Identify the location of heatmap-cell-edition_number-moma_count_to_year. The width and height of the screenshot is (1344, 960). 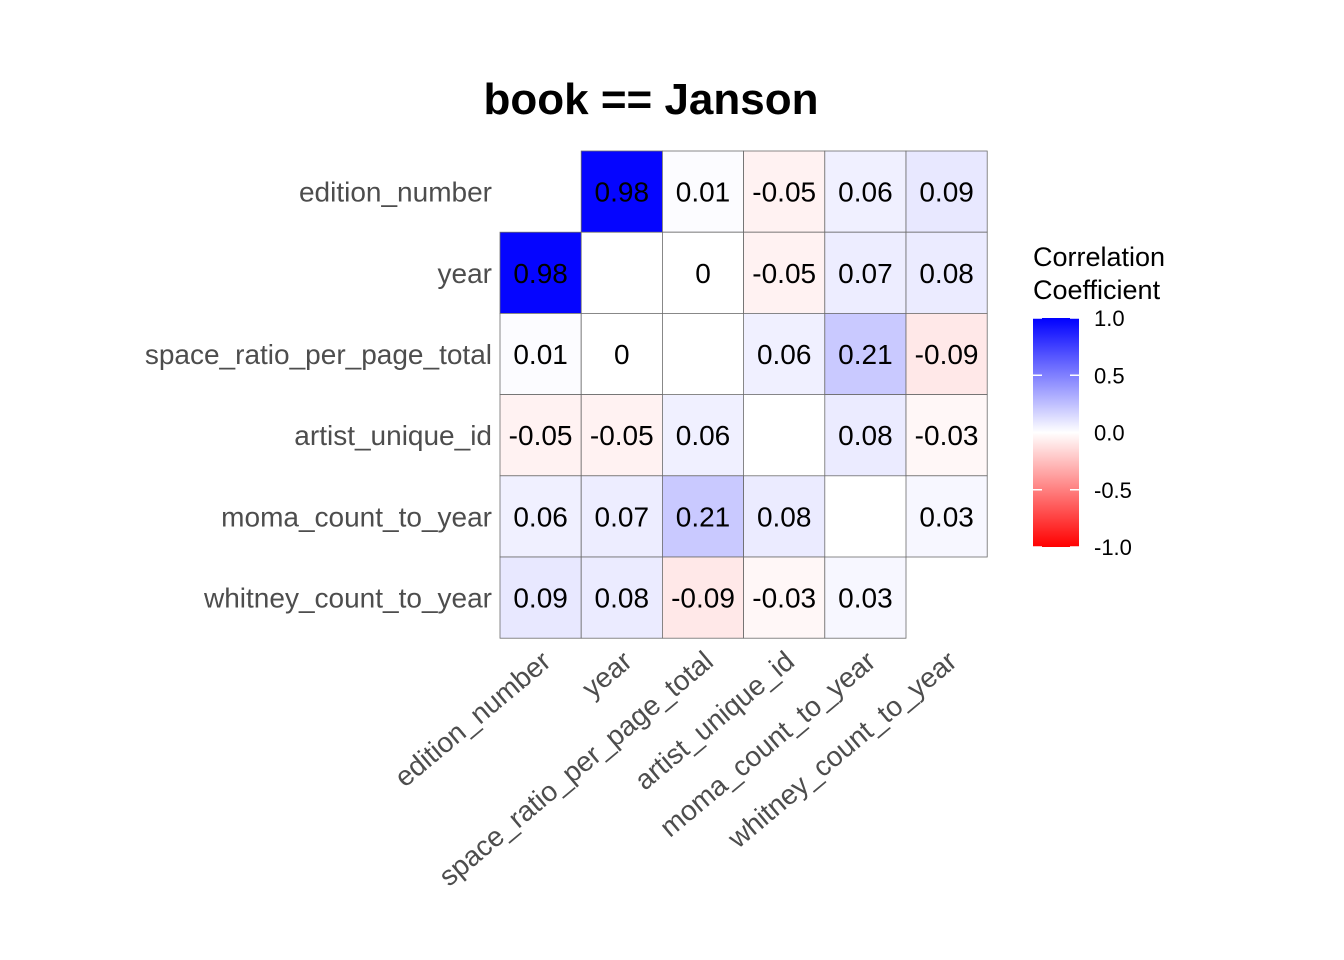
(865, 191).